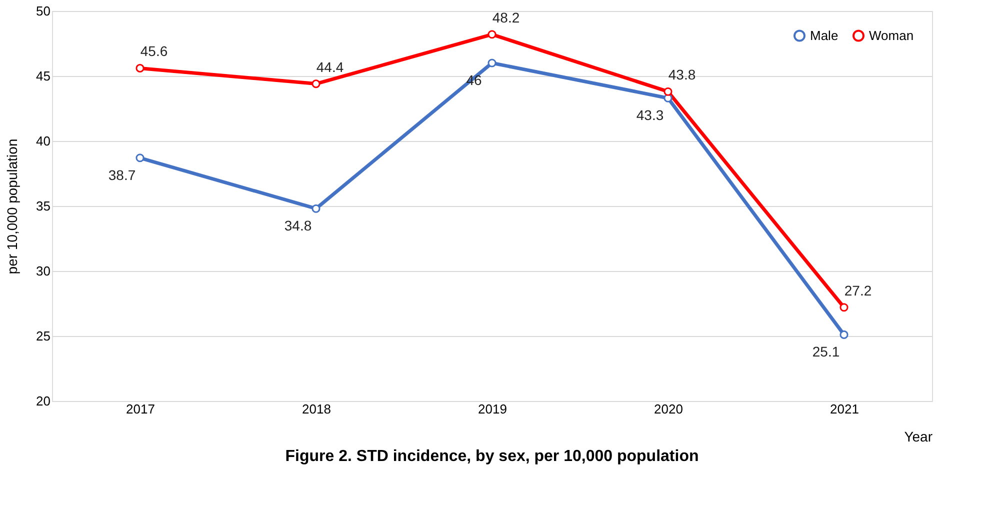  Describe the element at coordinates (826, 352) in the screenshot. I see `data-label: 25.1` at that location.